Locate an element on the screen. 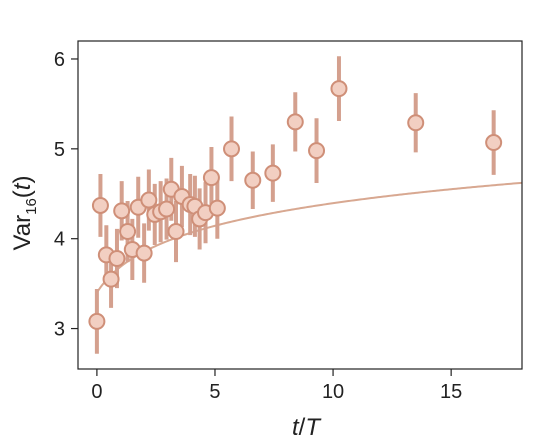 The height and width of the screenshot is (440, 537). y-tick-label: 4 is located at coordinates (59, 240).